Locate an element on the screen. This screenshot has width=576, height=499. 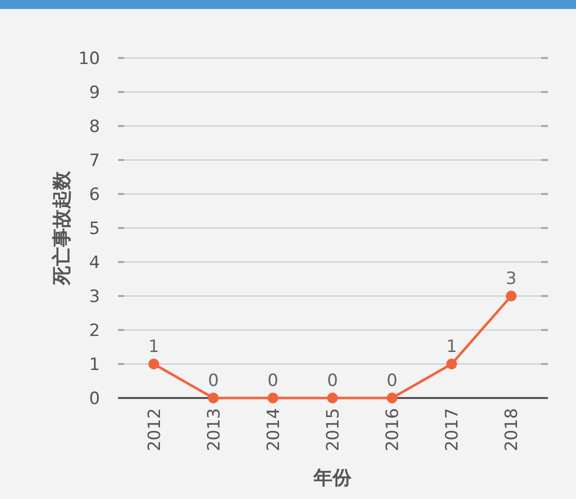
y-tick-label: 10 is located at coordinates (89, 58).